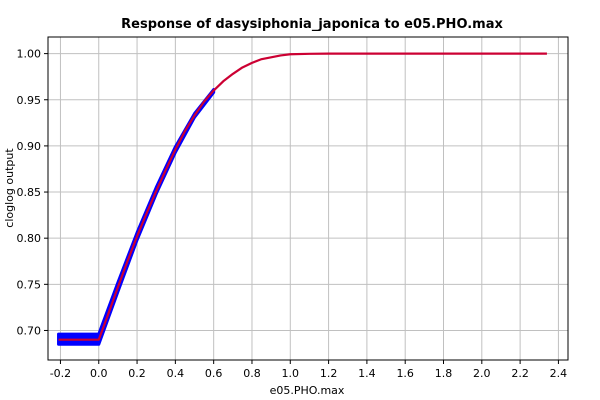 The height and width of the screenshot is (400, 600). I want to click on x-tick-label: 1.8, so click(444, 373).